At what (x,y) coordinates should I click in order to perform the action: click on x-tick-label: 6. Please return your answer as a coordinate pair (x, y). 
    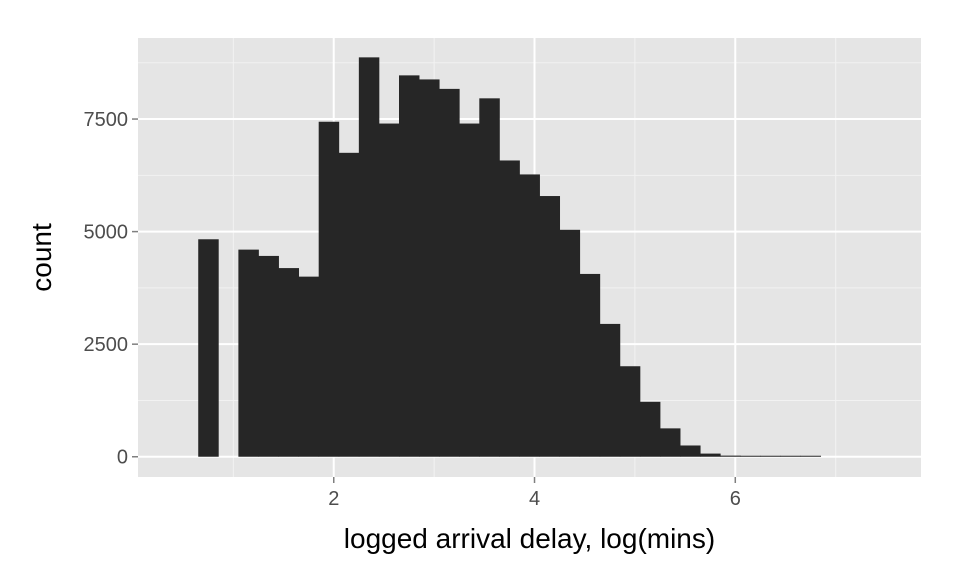
    Looking at the image, I should click on (735, 499).